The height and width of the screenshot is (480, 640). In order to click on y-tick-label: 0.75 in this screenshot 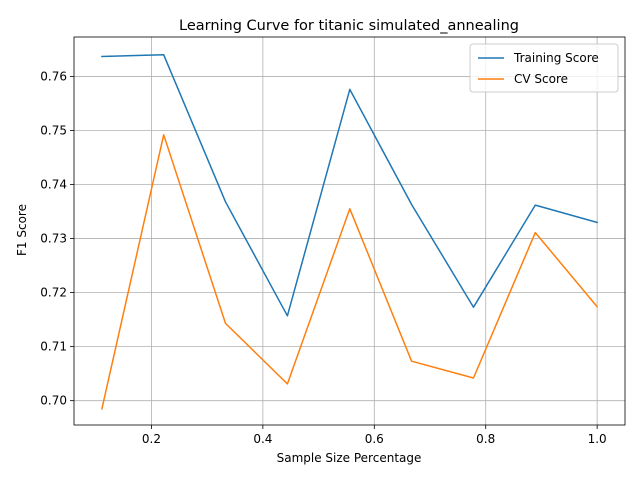, I will do `click(53, 130)`.